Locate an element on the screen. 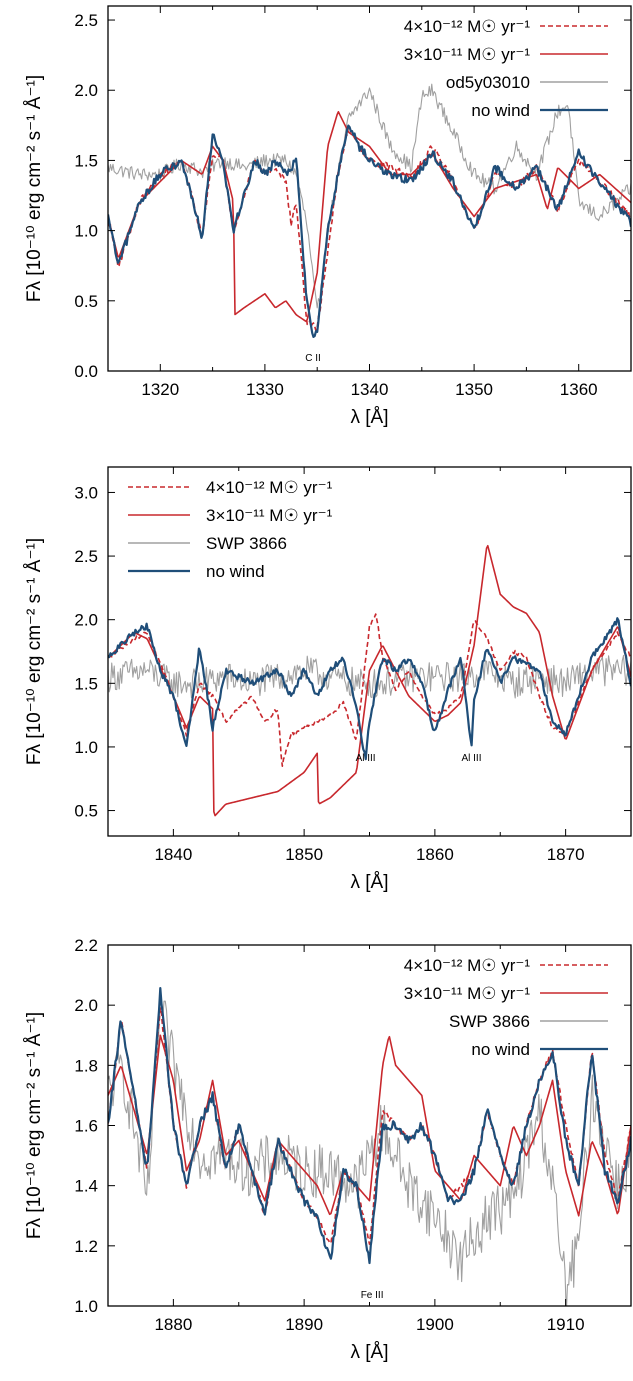 The height and width of the screenshot is (1381, 633). series-line-3-10-m-yr- is located at coordinates (369, 216).